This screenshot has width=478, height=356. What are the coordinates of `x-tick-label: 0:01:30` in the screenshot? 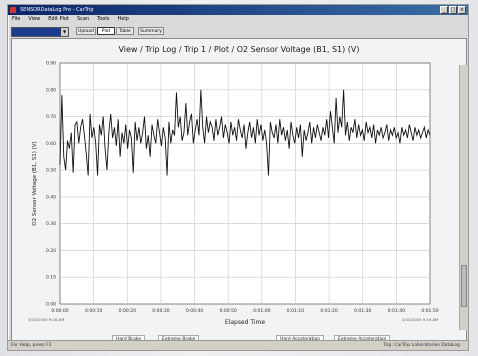 It's located at (362, 311).